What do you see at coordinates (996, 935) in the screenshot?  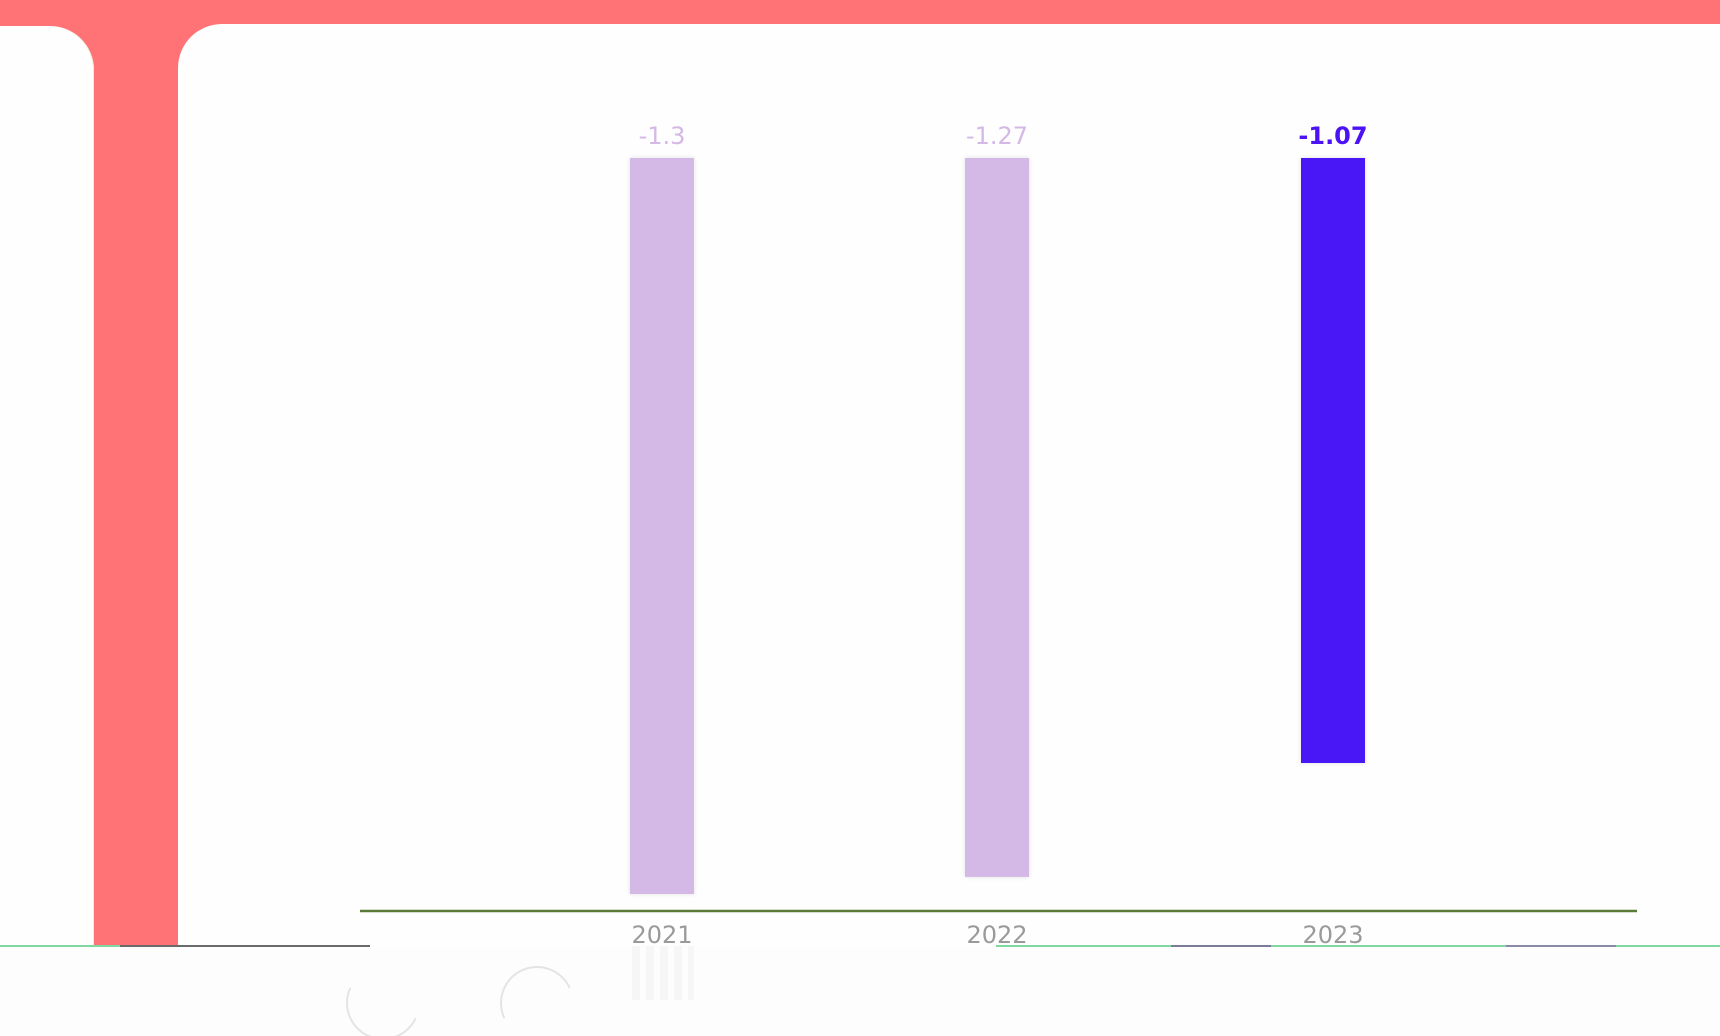 I see `x-tick-label: 2022` at bounding box center [996, 935].